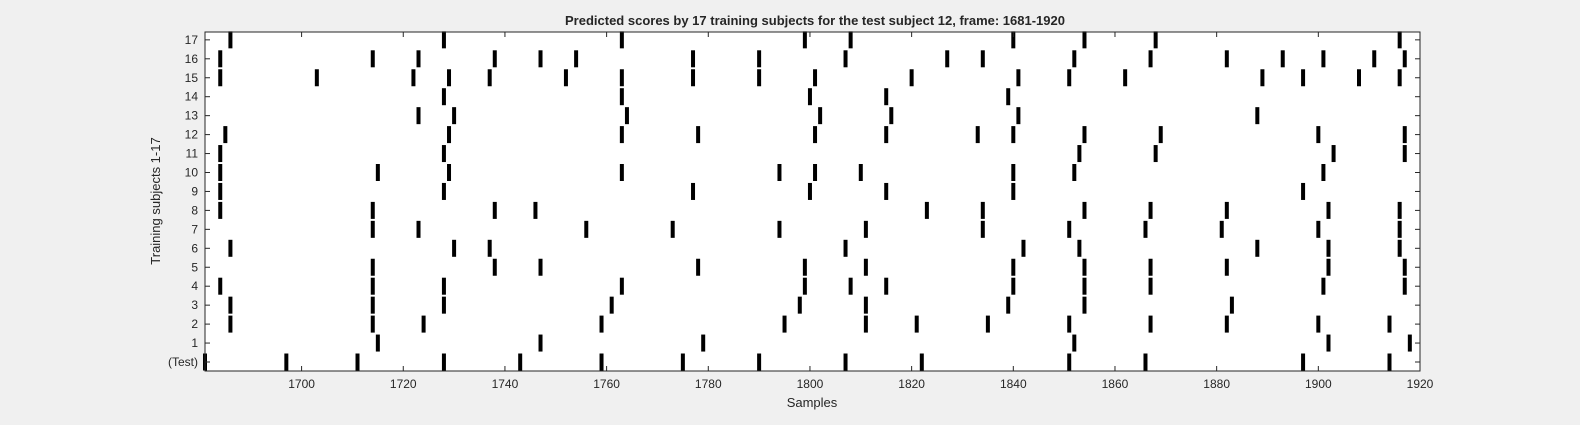  Describe the element at coordinates (194, 343) in the screenshot. I see `y-tick-label: 1` at that location.